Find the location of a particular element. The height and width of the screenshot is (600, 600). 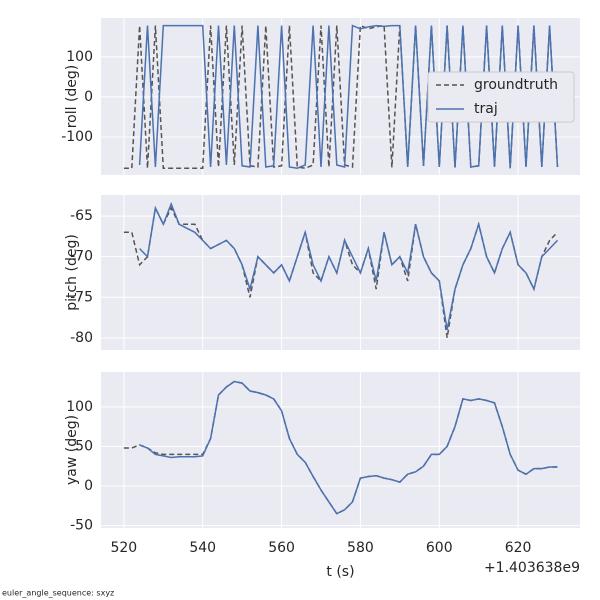

y-axis-label: yaw (deg) is located at coordinates (72, 450).